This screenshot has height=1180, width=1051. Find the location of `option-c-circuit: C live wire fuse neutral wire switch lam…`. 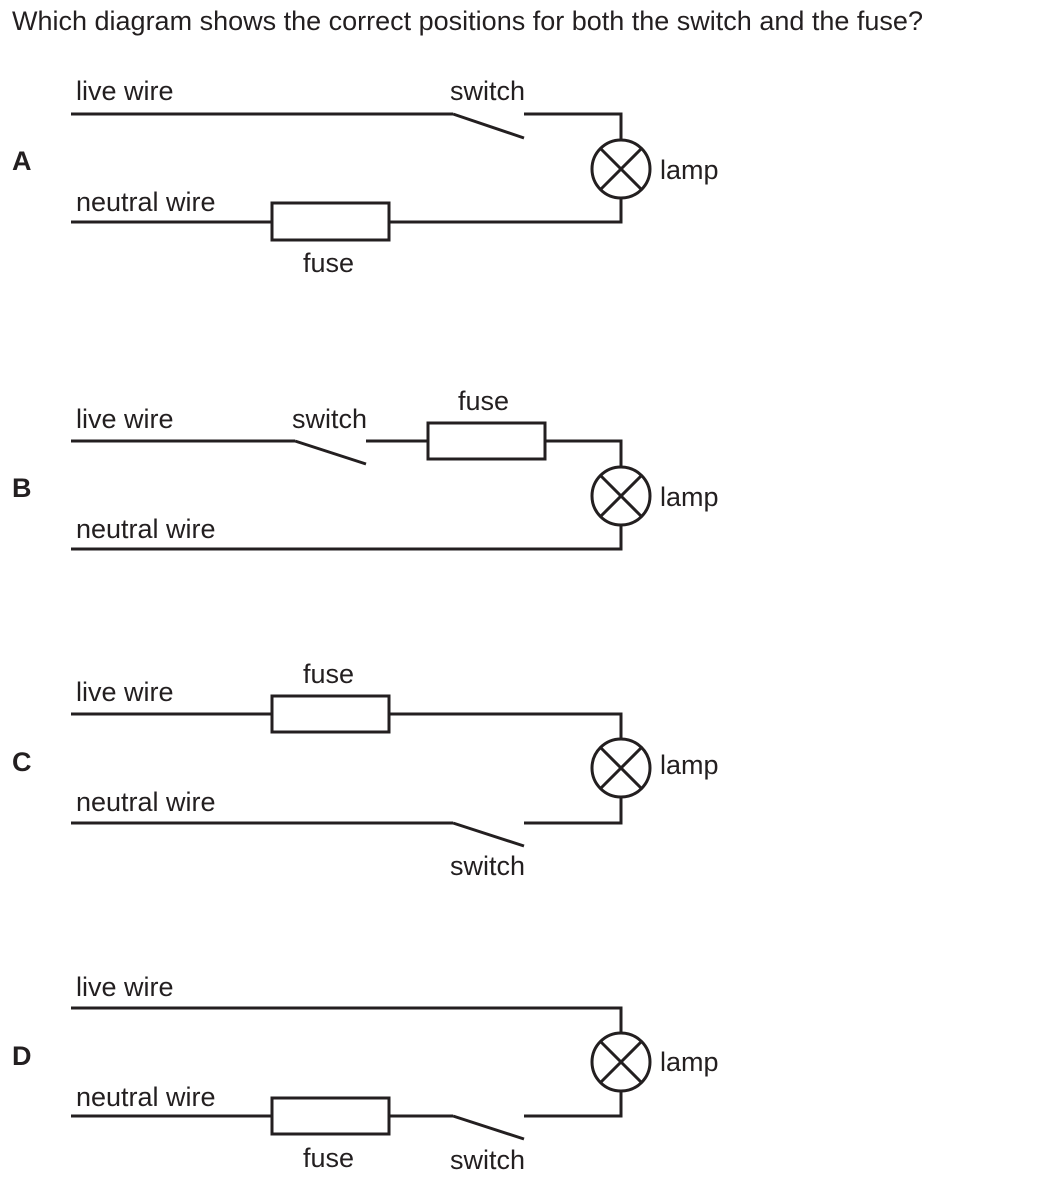

option-c-circuit: C live wire fuse neutral wire switch lam… is located at coordinates (365, 770).